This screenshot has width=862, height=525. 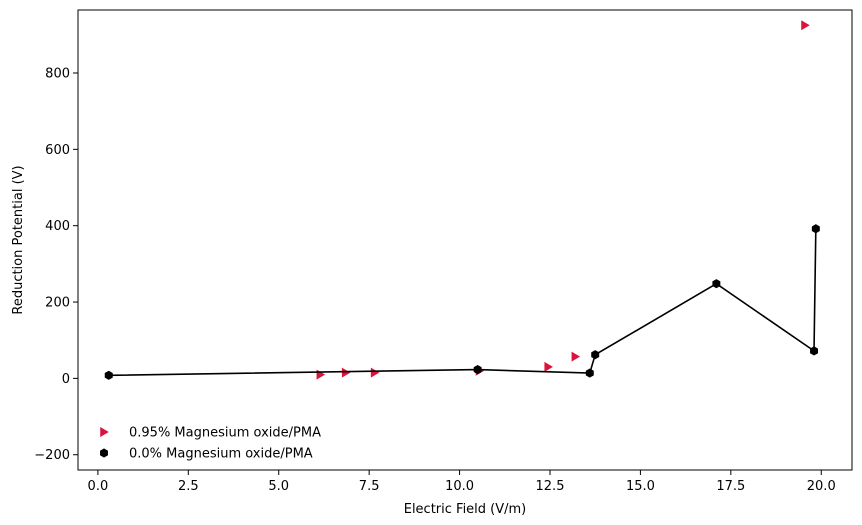 I want to click on y-axis-label: Reduction Potential (V), so click(x=18, y=239).